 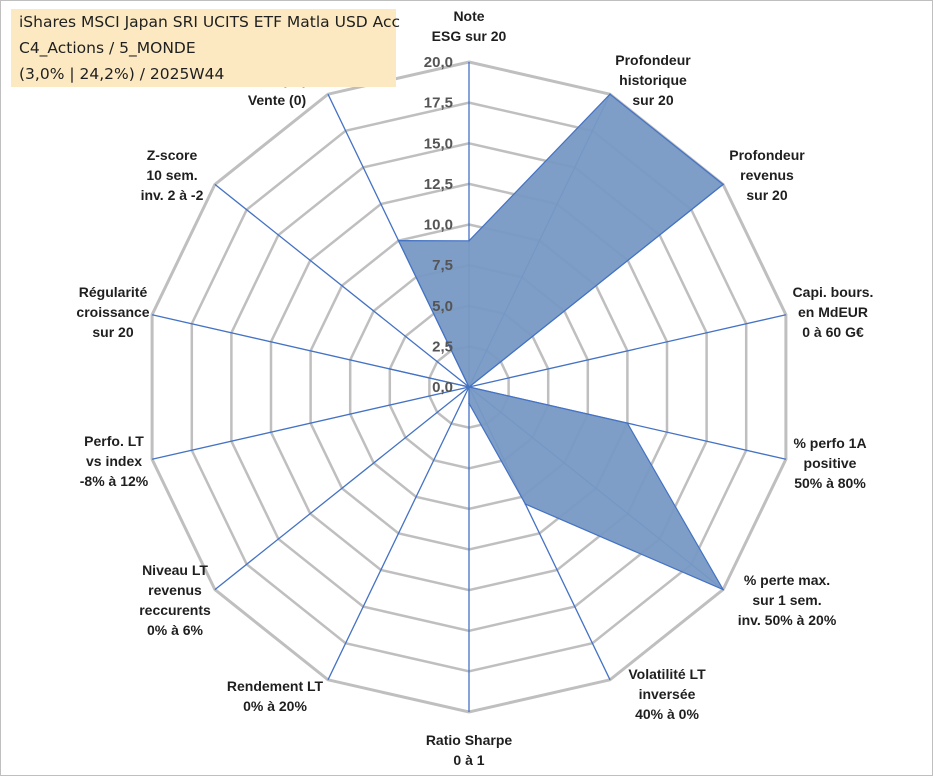 I want to click on axis-label-8-line-1: 0% à 20%, so click(x=275, y=706).